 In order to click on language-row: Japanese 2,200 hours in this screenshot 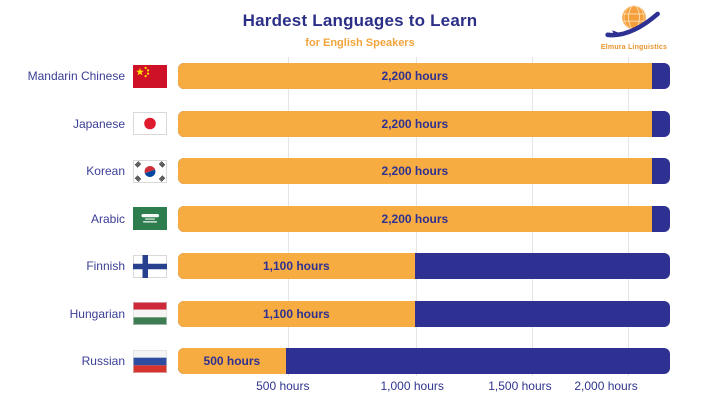, I will do `click(360, 123)`.